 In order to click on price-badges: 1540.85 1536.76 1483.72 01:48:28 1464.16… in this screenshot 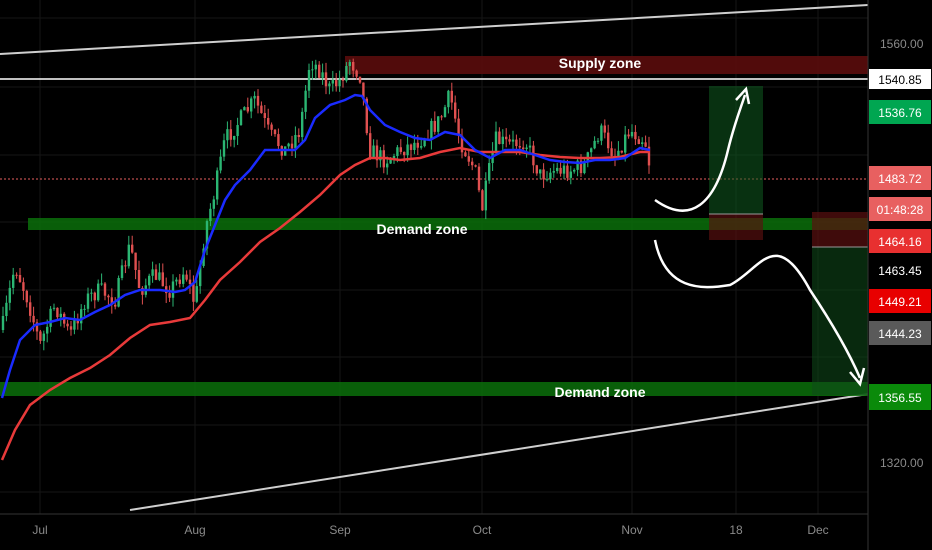, I will do `click(900, 239)`.